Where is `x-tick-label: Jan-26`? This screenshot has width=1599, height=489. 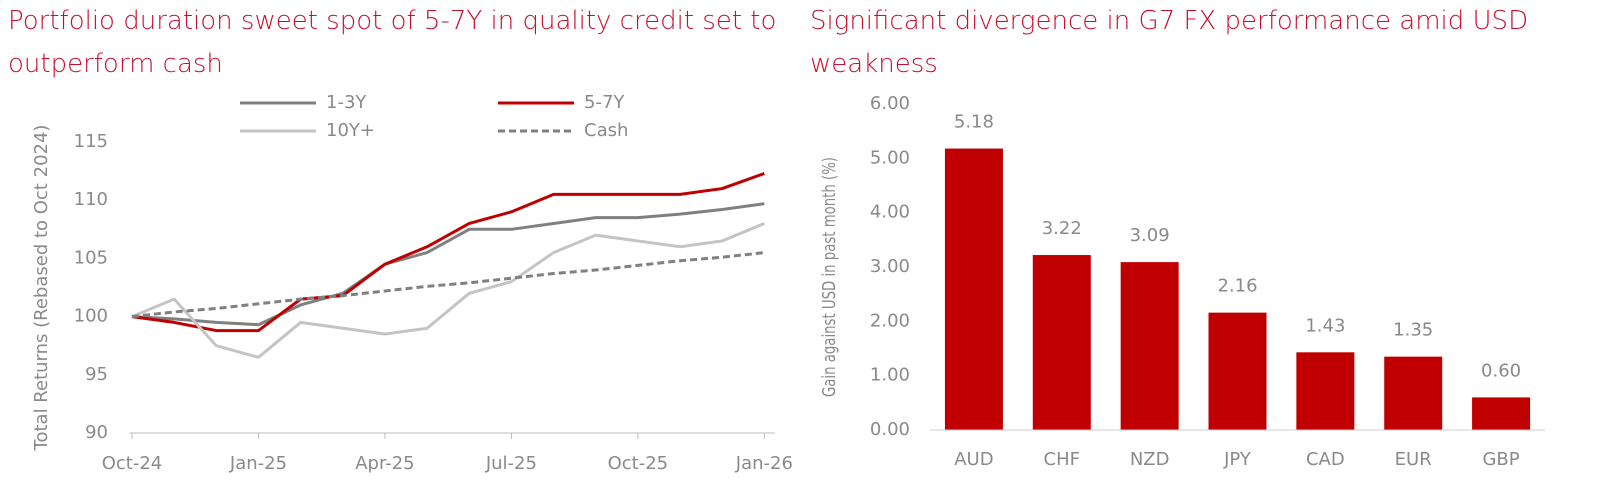 x-tick-label: Jan-26 is located at coordinates (764, 463).